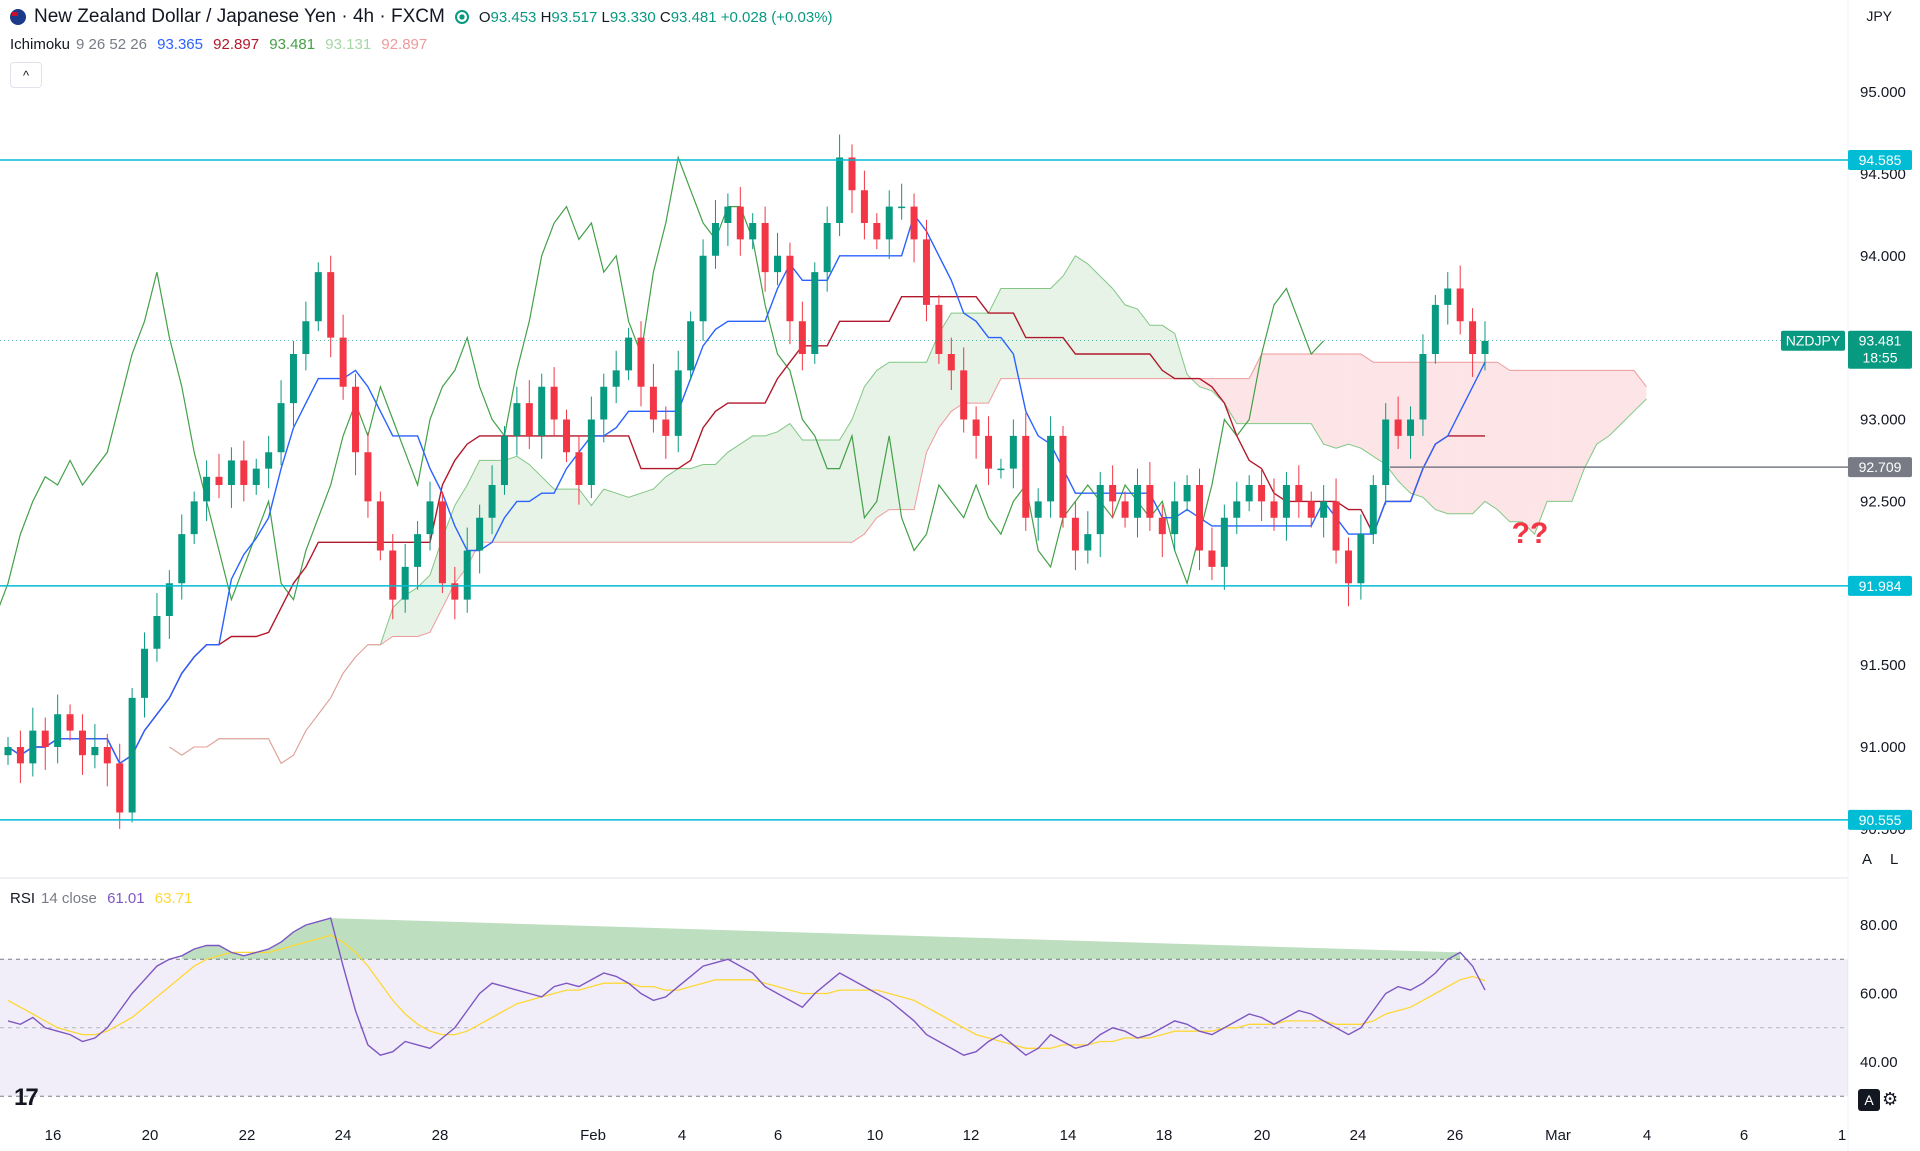 The image size is (1920, 1151). Describe the element at coordinates (173, 898) in the screenshot. I see `rsi-ma-value: 63.71` at that location.